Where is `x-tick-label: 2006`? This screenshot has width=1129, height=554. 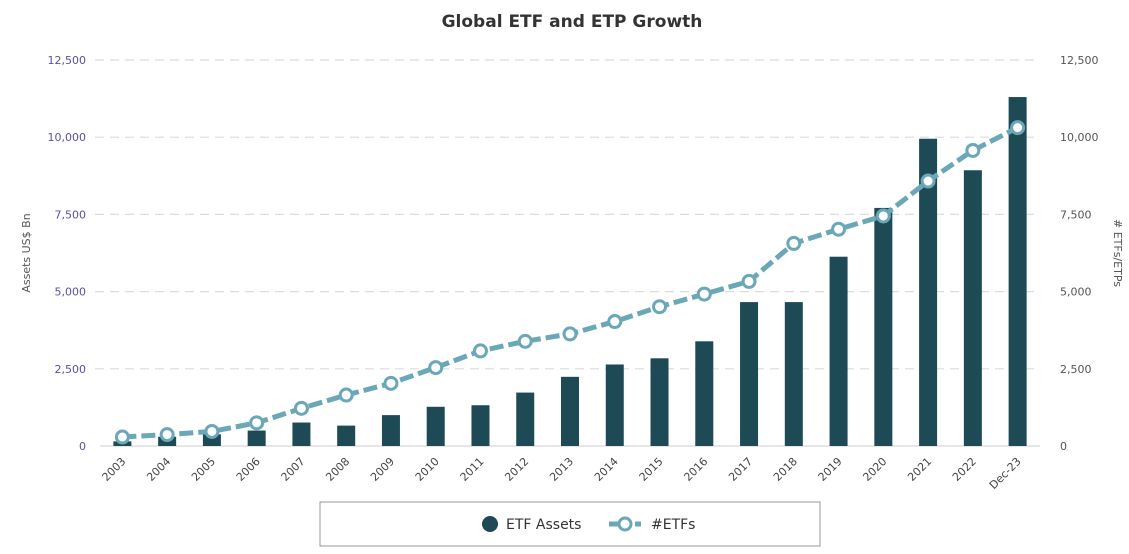
x-tick-label: 2006 is located at coordinates (248, 469).